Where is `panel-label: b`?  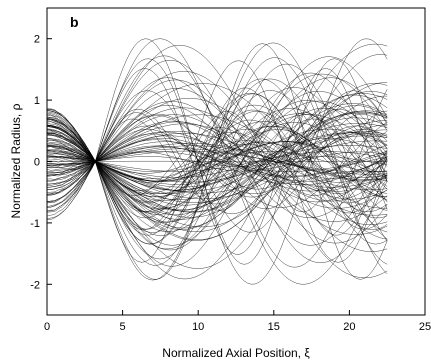 panel-label: b is located at coordinates (74, 22).